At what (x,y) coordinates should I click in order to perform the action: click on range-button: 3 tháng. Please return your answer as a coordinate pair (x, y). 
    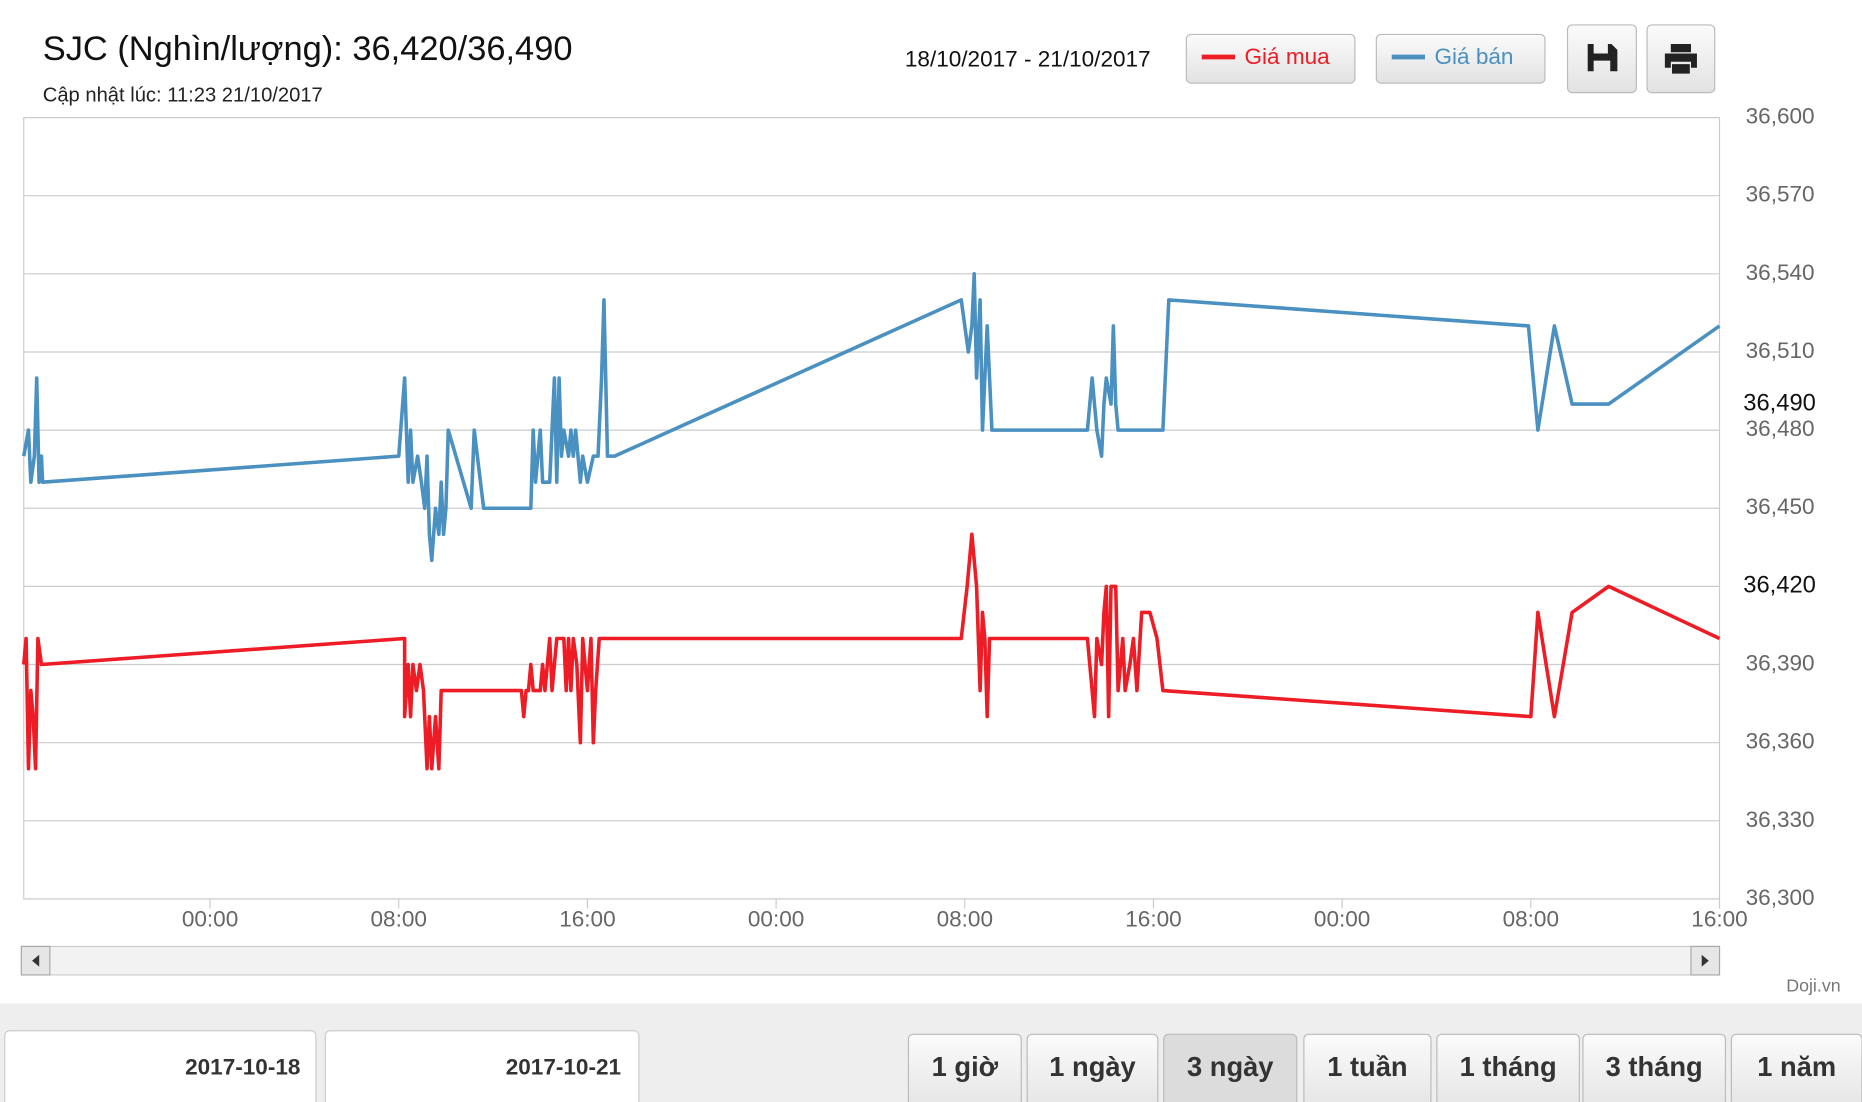
    Looking at the image, I should click on (1654, 1067).